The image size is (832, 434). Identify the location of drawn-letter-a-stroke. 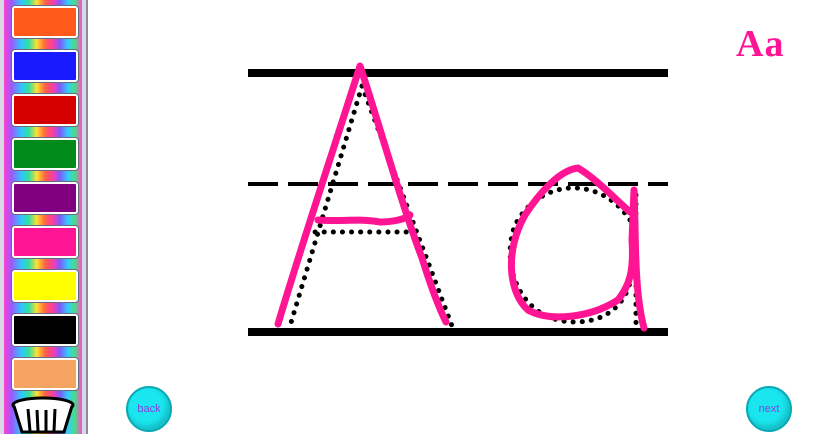
(577, 248).